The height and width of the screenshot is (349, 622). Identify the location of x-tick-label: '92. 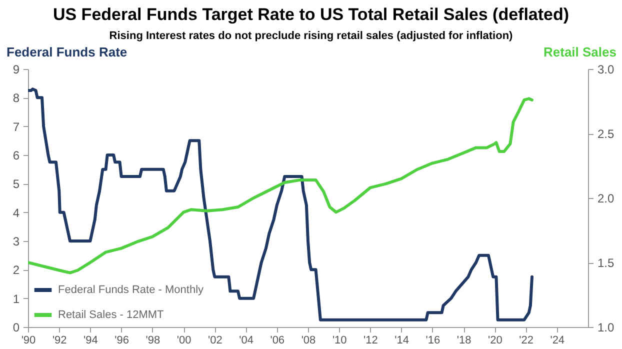
(59, 340).